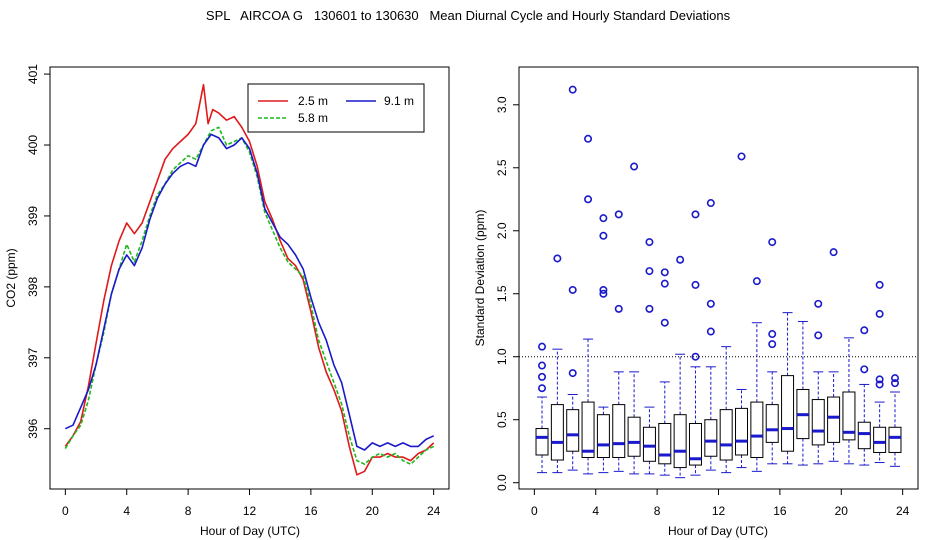 This screenshot has height=540, width=936. Describe the element at coordinates (502, 293) in the screenshot. I see `right-y-tick-label-1.5: 1.5` at that location.